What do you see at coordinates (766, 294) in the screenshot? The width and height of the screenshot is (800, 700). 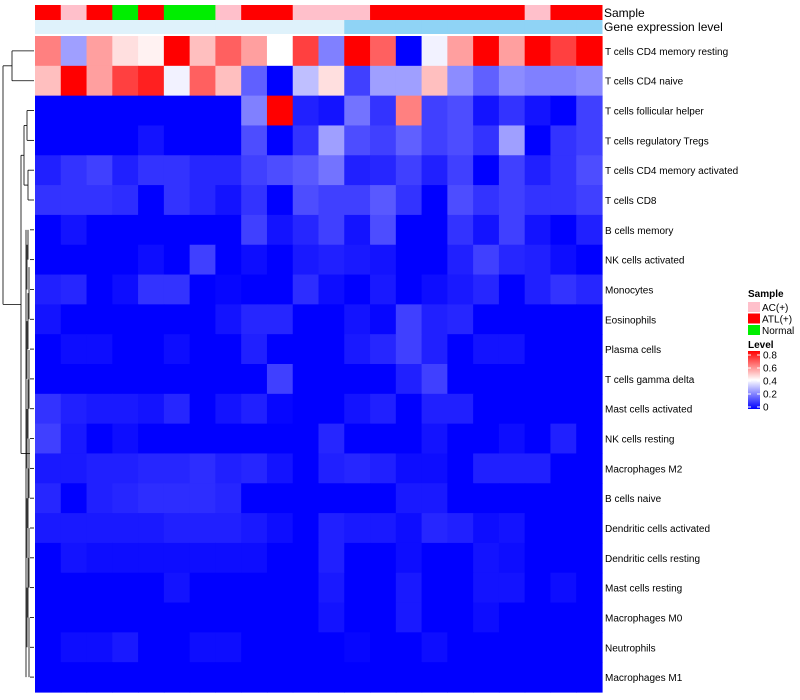 I see `sample-legend-title: Sample` at bounding box center [766, 294].